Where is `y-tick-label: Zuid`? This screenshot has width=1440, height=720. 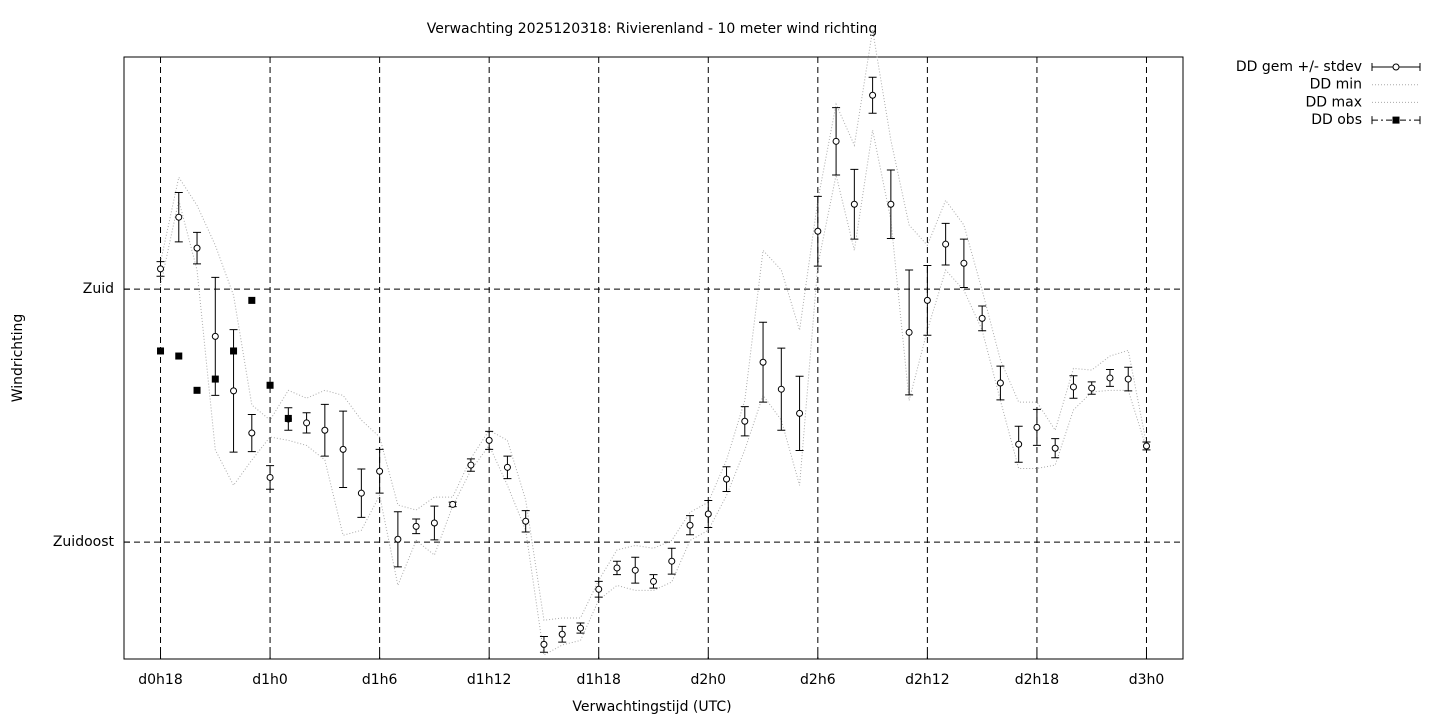
y-tick-label: Zuid is located at coordinates (98, 289).